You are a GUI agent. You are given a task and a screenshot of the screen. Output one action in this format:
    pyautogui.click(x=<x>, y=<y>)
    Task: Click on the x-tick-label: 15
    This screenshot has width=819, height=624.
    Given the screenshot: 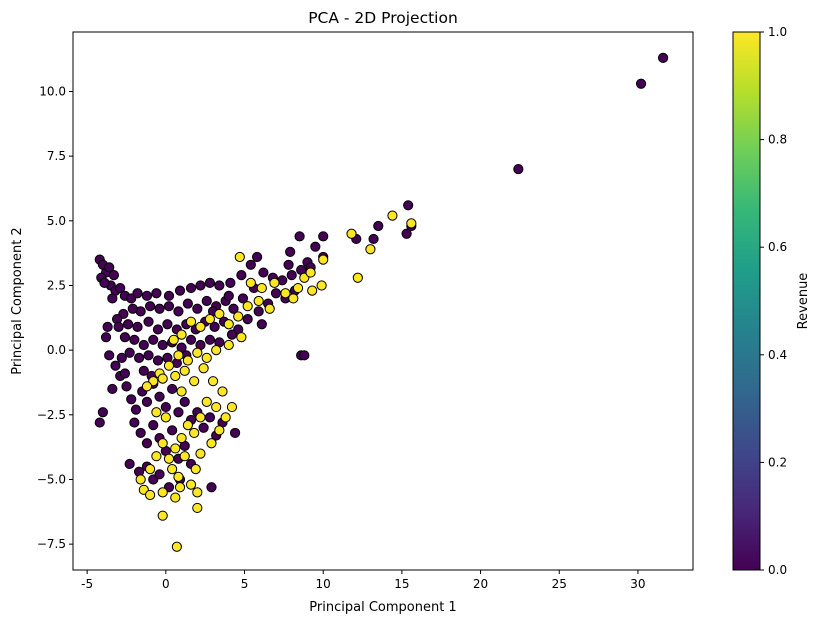 What is the action you would take?
    pyautogui.click(x=401, y=584)
    